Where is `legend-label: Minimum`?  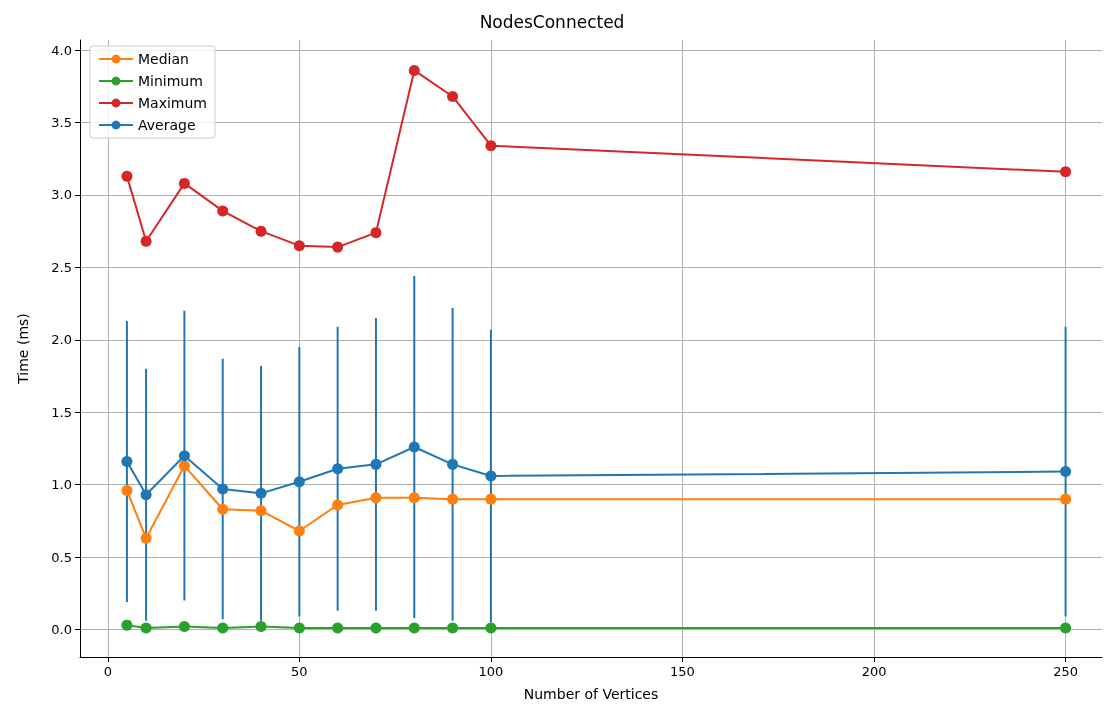 legend-label: Minimum is located at coordinates (170, 81).